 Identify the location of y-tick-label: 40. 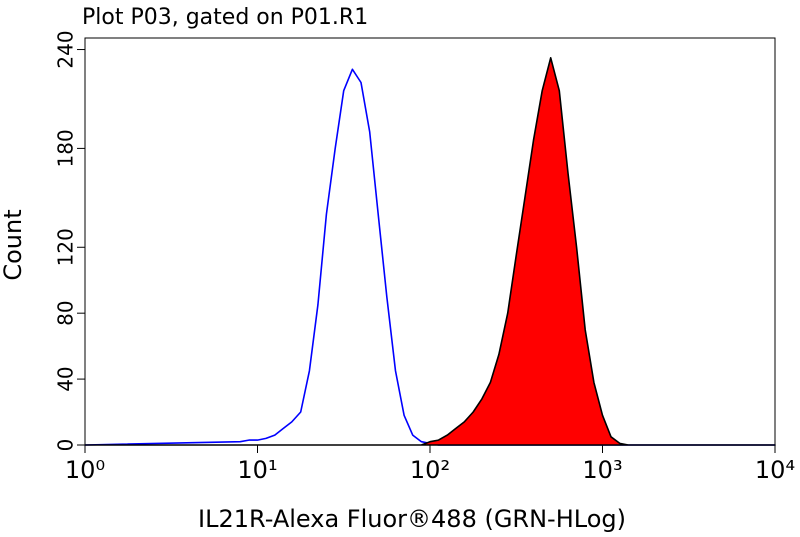
(66, 378).